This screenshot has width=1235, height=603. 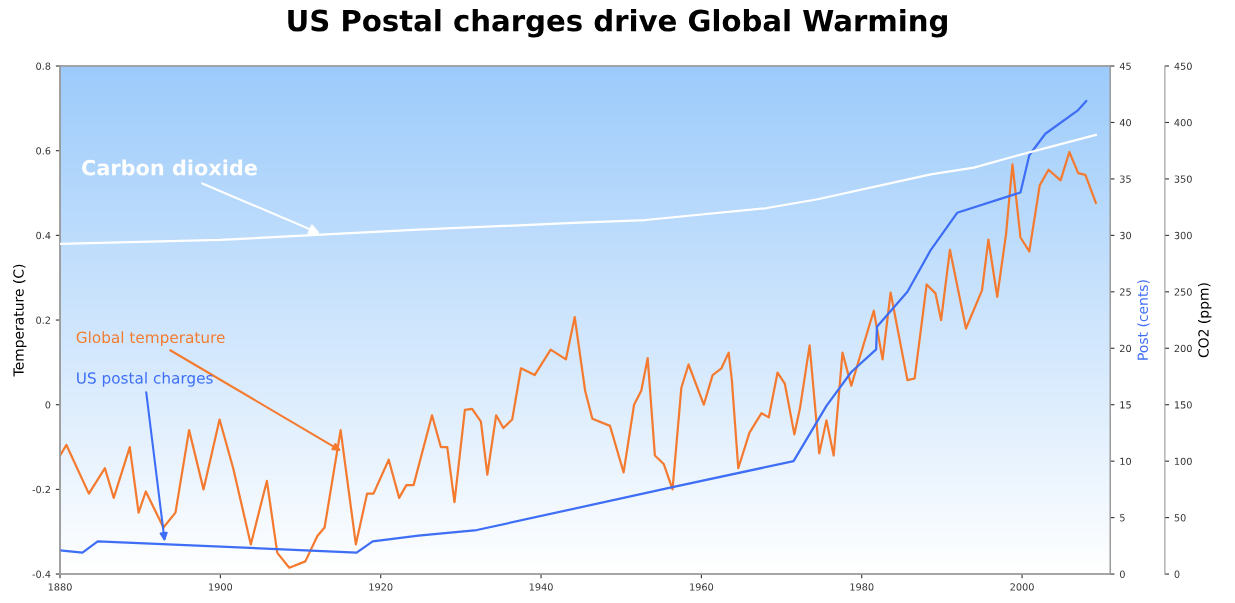 I want to click on y3-tick-label: 300, so click(x=1183, y=235).